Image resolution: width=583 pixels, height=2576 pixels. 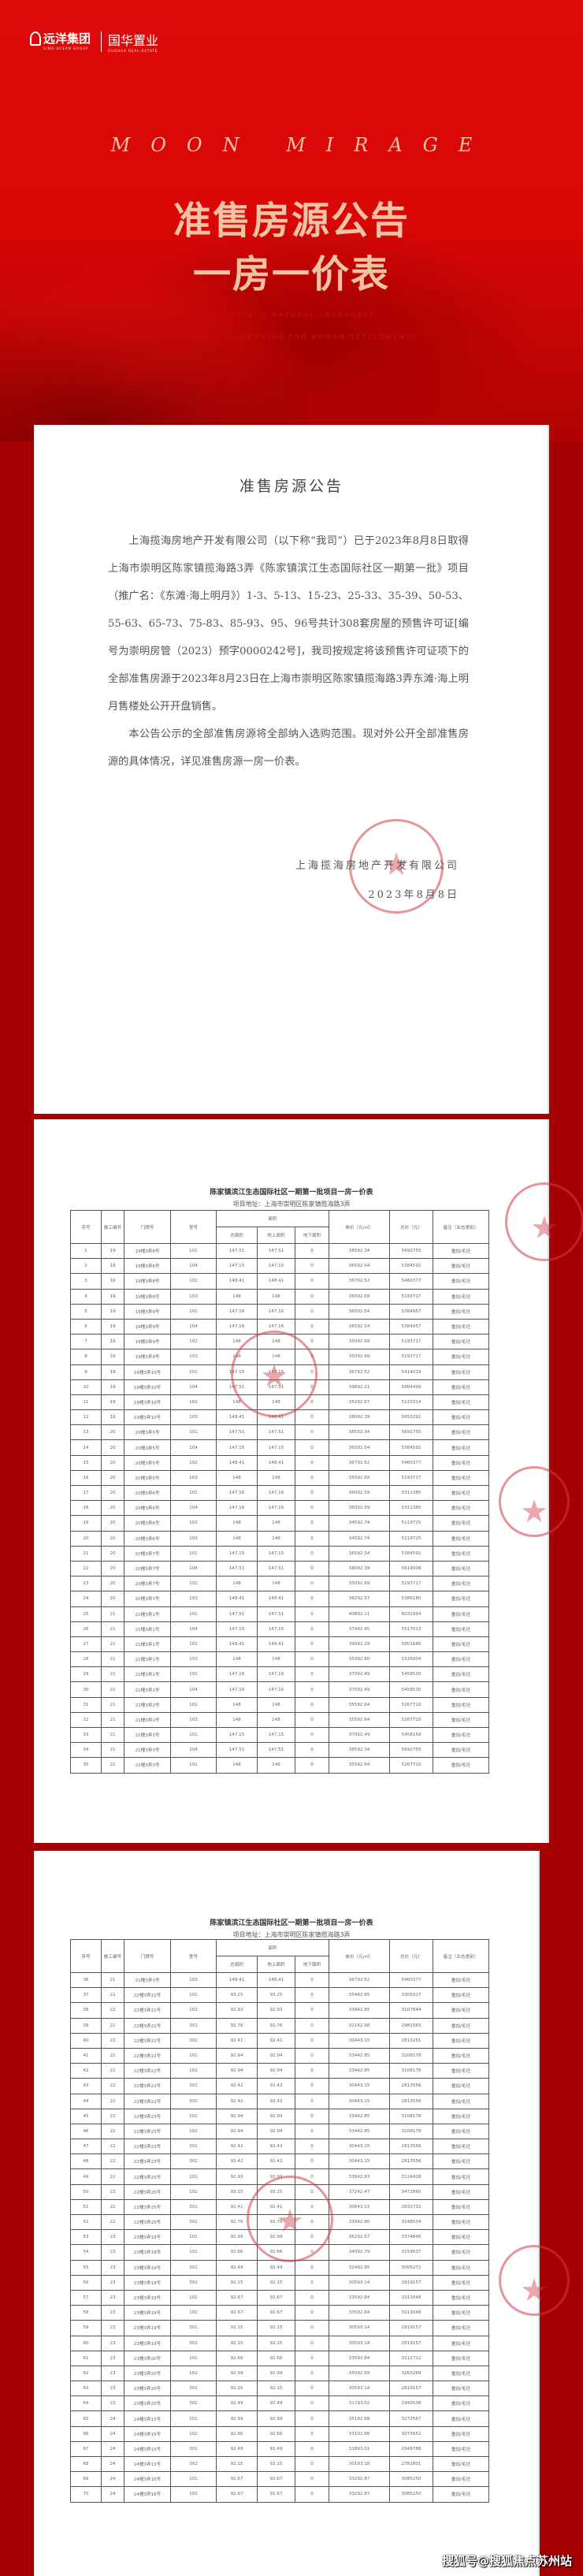 What do you see at coordinates (237, 2131) in the screenshot?
I see `cell-total-area: 92.94` at bounding box center [237, 2131].